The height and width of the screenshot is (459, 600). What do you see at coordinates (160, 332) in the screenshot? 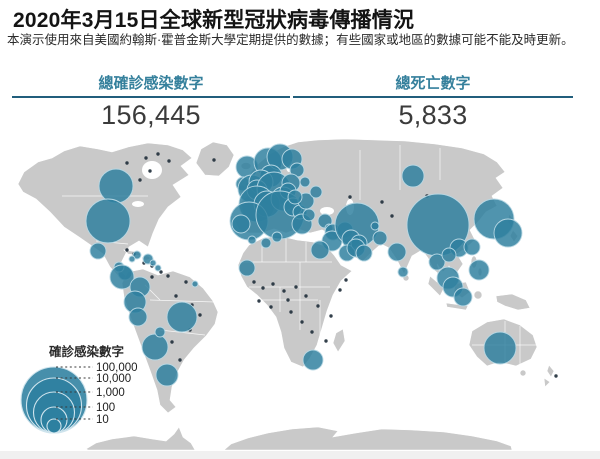
I see `map-bubble-bolivia` at bounding box center [160, 332].